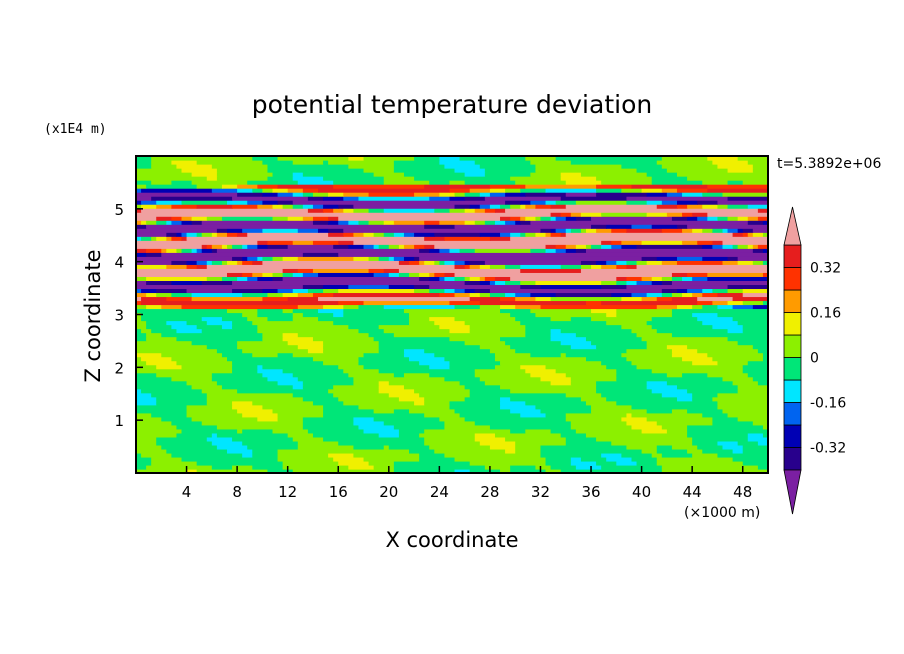 This screenshot has height=654, width=904. What do you see at coordinates (814, 359) in the screenshot?
I see `colorbar-label: 0` at bounding box center [814, 359].